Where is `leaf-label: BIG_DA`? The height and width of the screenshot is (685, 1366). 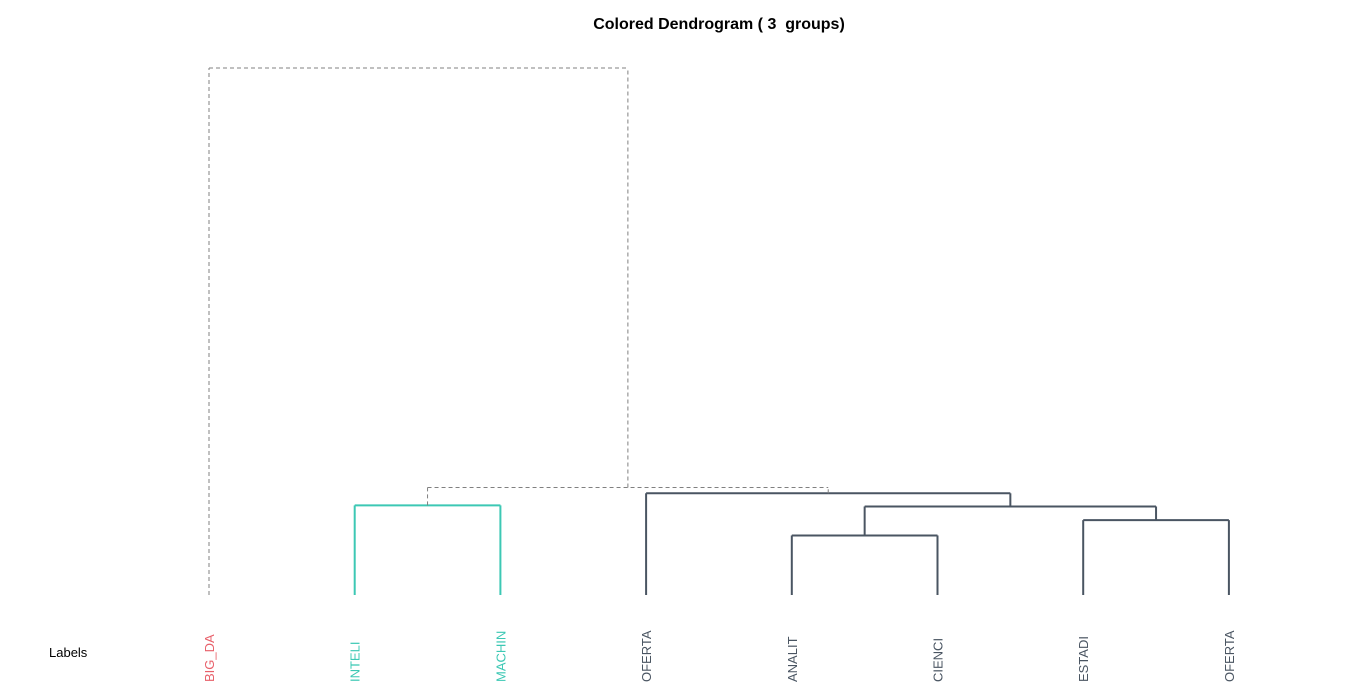
leaf-label: BIG_DA is located at coordinates (209, 658).